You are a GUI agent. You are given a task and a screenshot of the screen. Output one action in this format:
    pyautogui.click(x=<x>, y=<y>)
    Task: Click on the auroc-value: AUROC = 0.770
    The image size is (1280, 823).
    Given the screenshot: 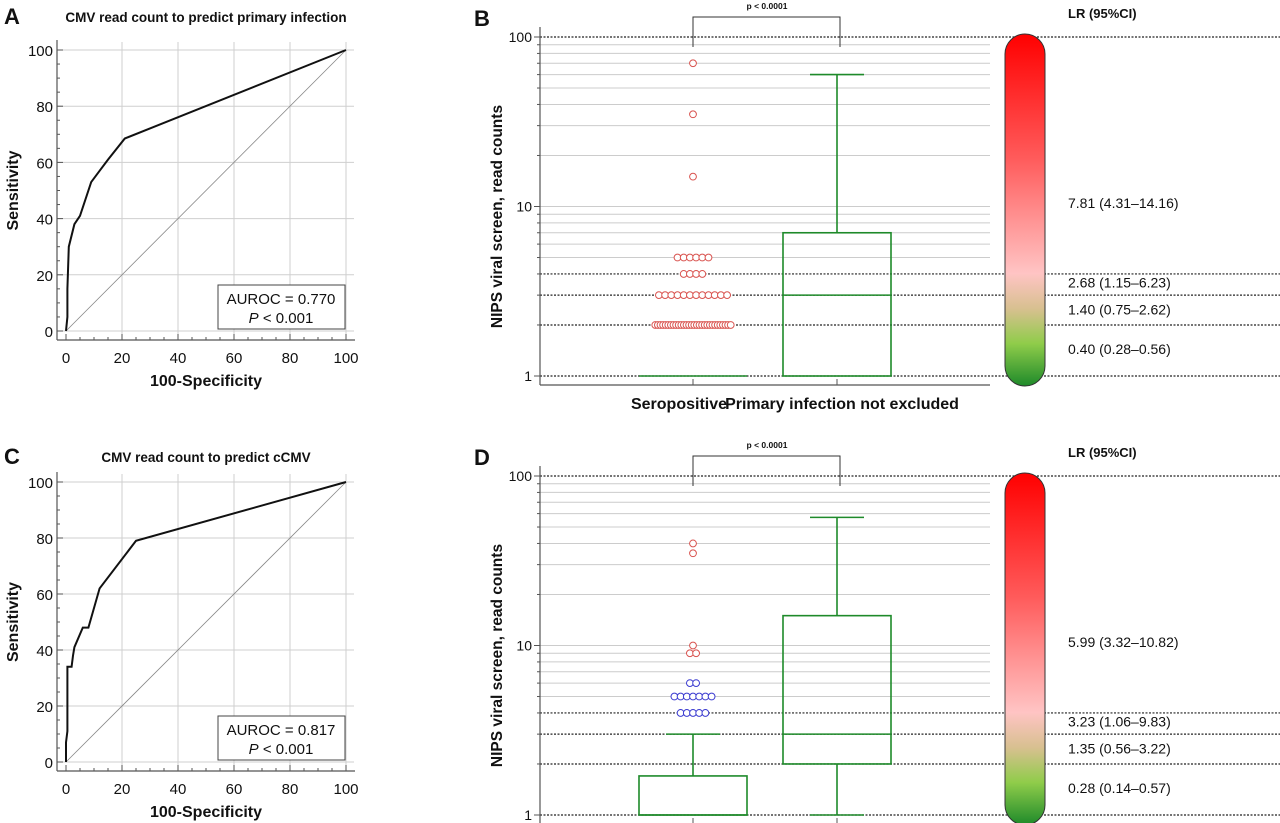 What is the action you would take?
    pyautogui.click(x=281, y=299)
    